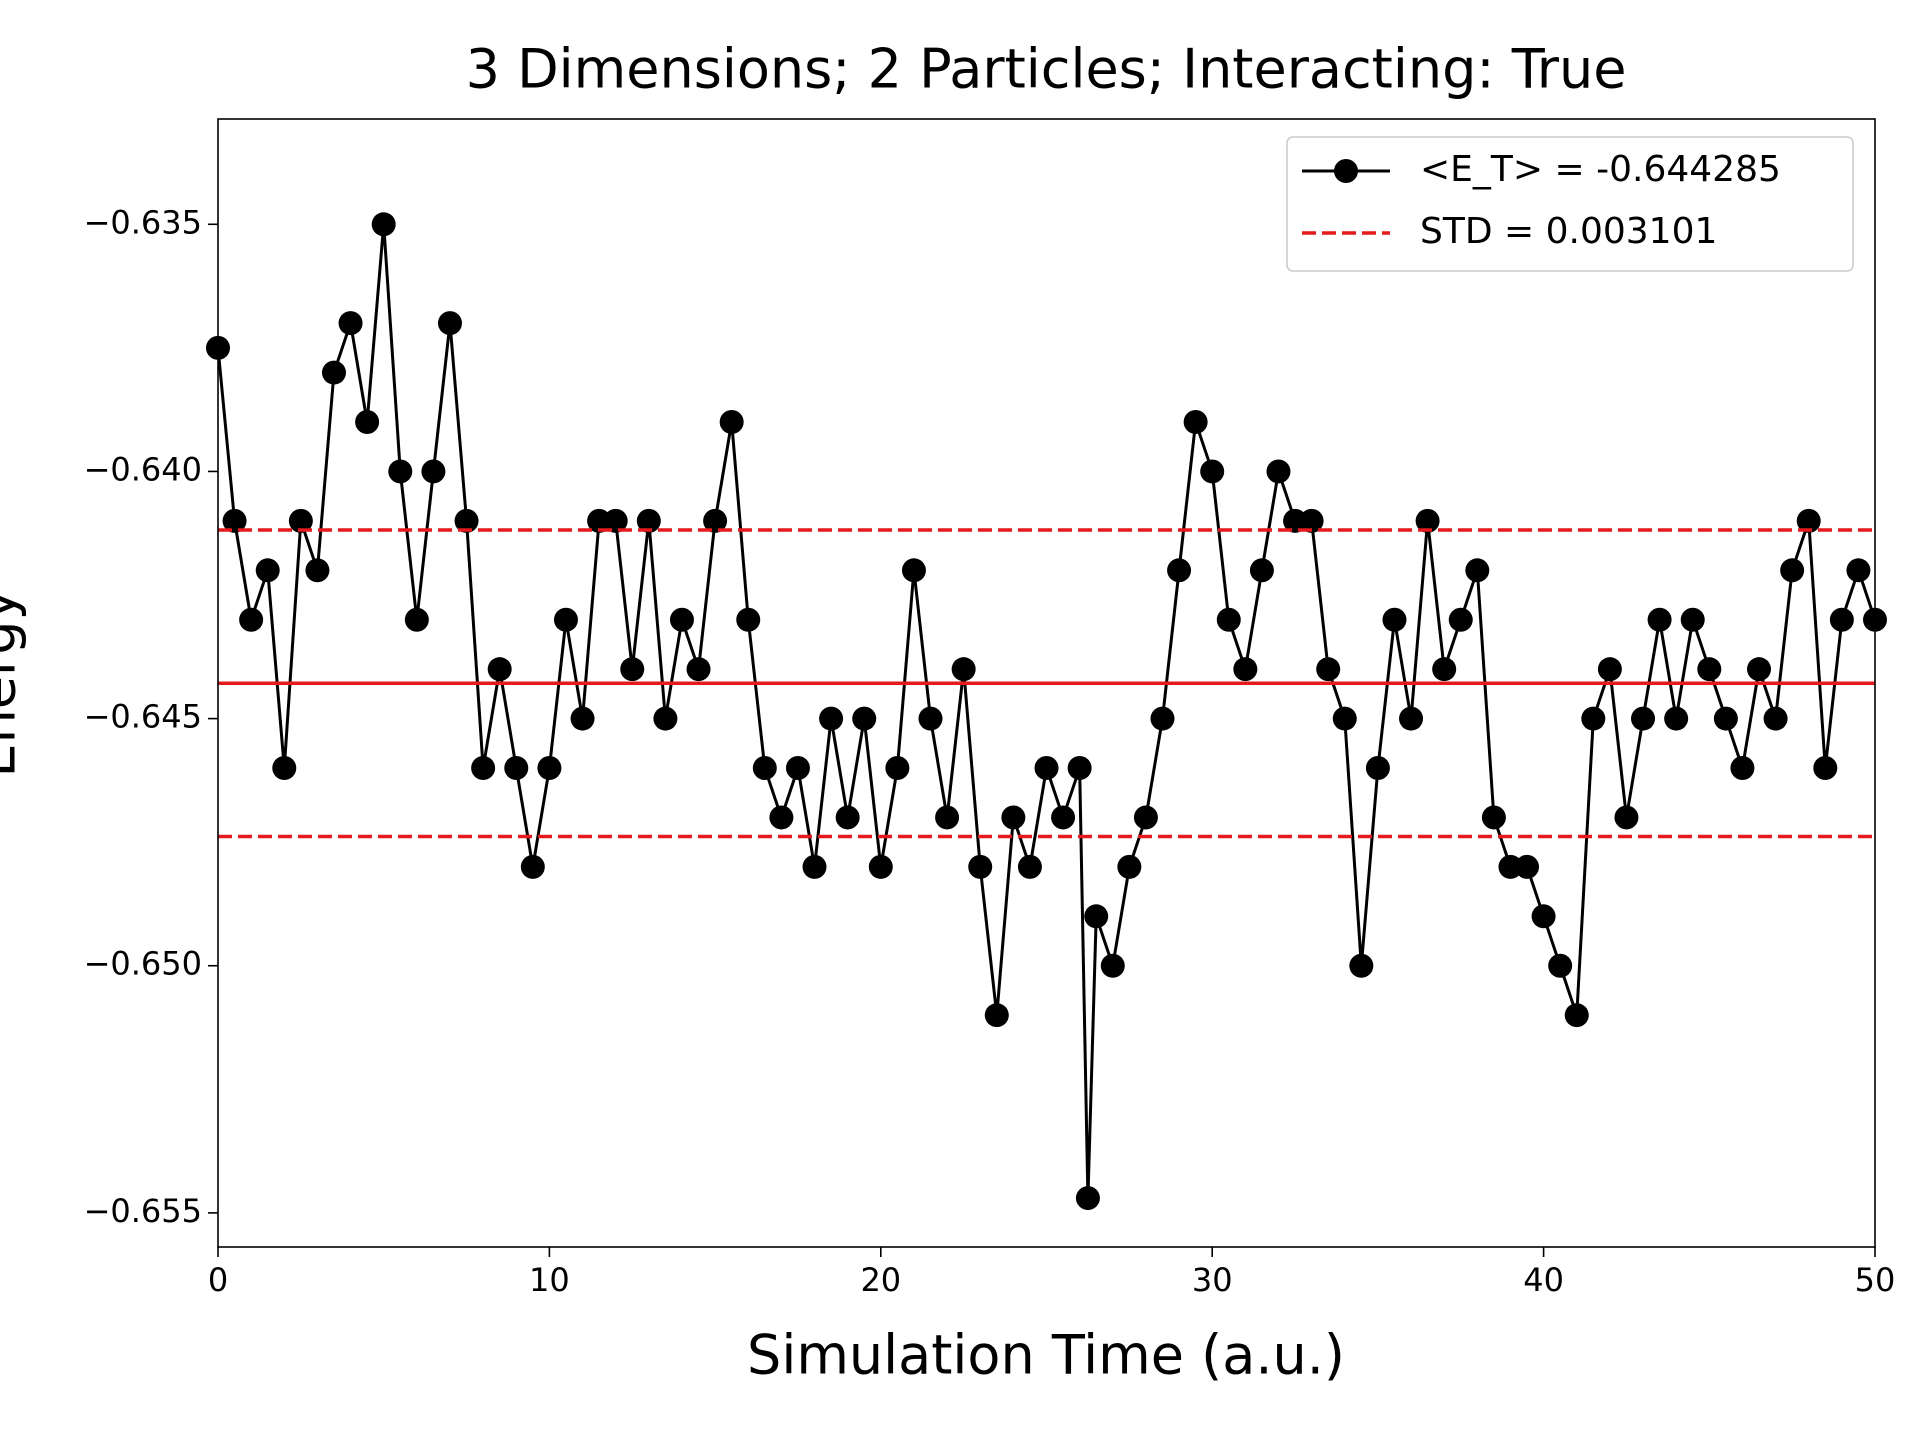 The width and height of the screenshot is (1920, 1440). What do you see at coordinates (549, 1280) in the screenshot?
I see `x-tick-label: 10` at bounding box center [549, 1280].